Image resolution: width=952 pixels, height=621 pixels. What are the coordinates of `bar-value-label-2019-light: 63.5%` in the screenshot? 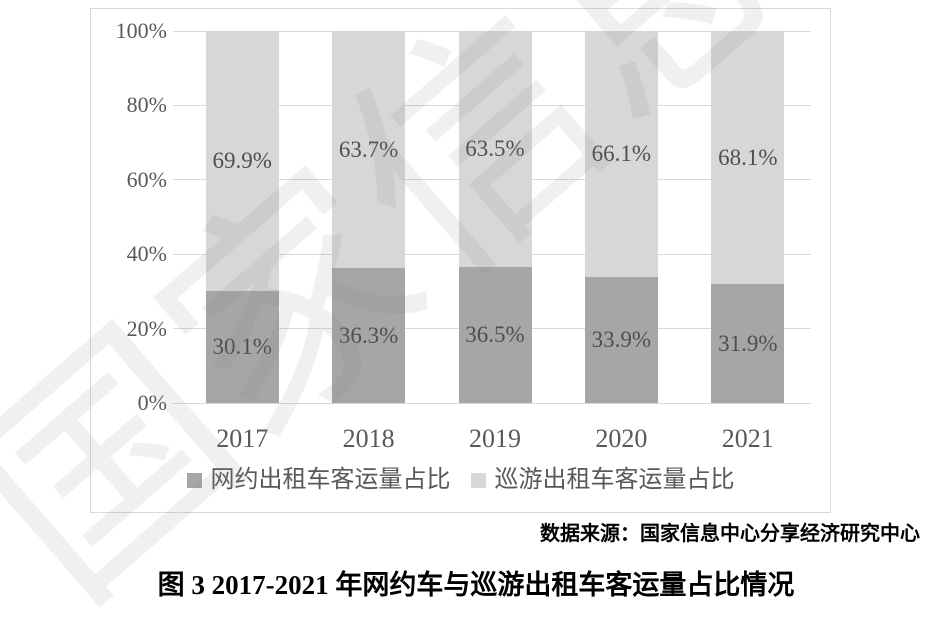 It's located at (495, 148).